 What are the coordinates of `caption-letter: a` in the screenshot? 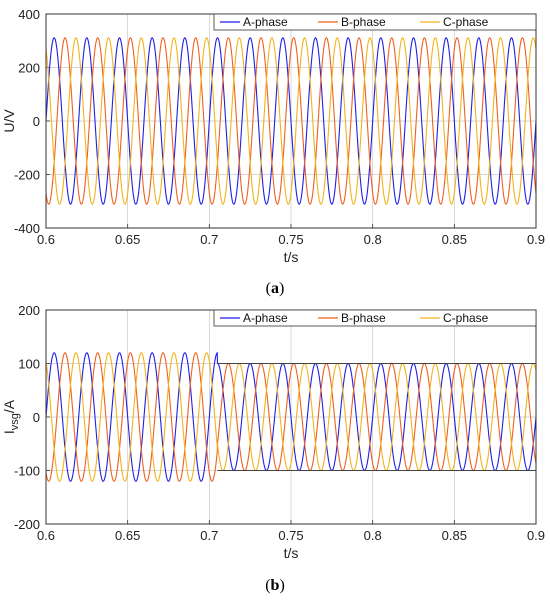 It's located at (275, 288).